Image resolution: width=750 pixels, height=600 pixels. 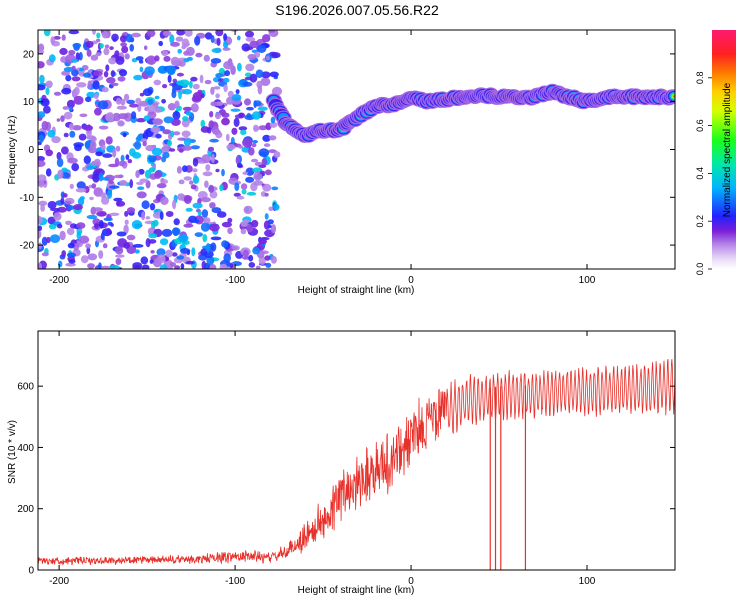 I want to click on colorbar-bar, so click(x=724, y=149).